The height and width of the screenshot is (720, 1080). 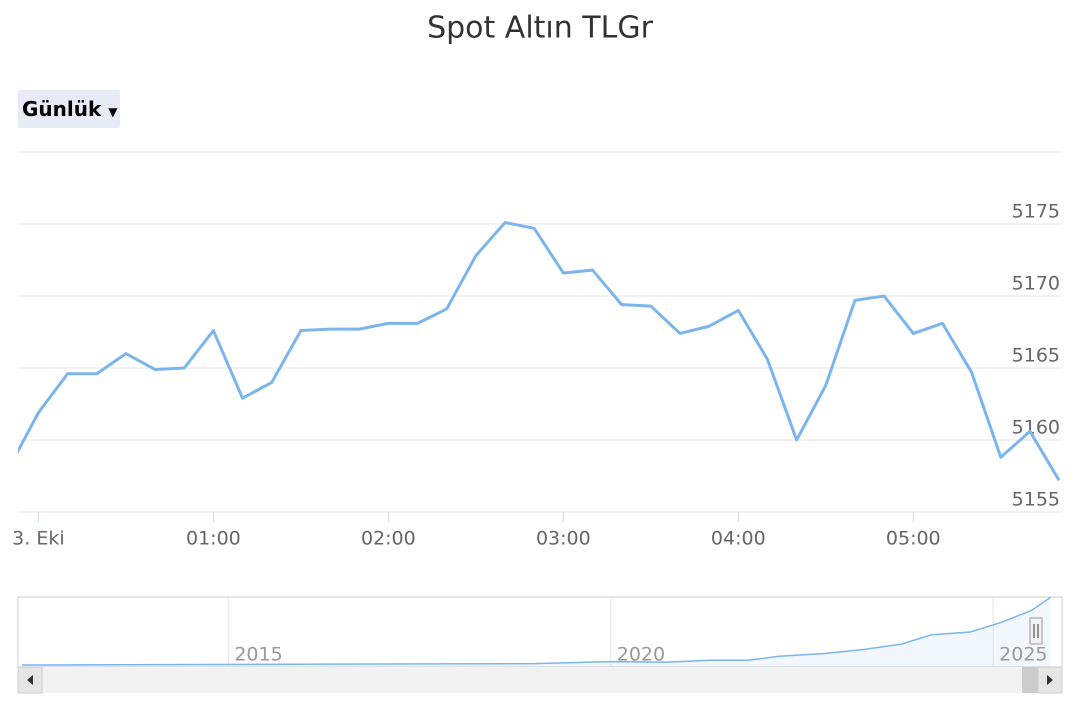 What do you see at coordinates (913, 539) in the screenshot?
I see `x-tick-label: 05:00` at bounding box center [913, 539].